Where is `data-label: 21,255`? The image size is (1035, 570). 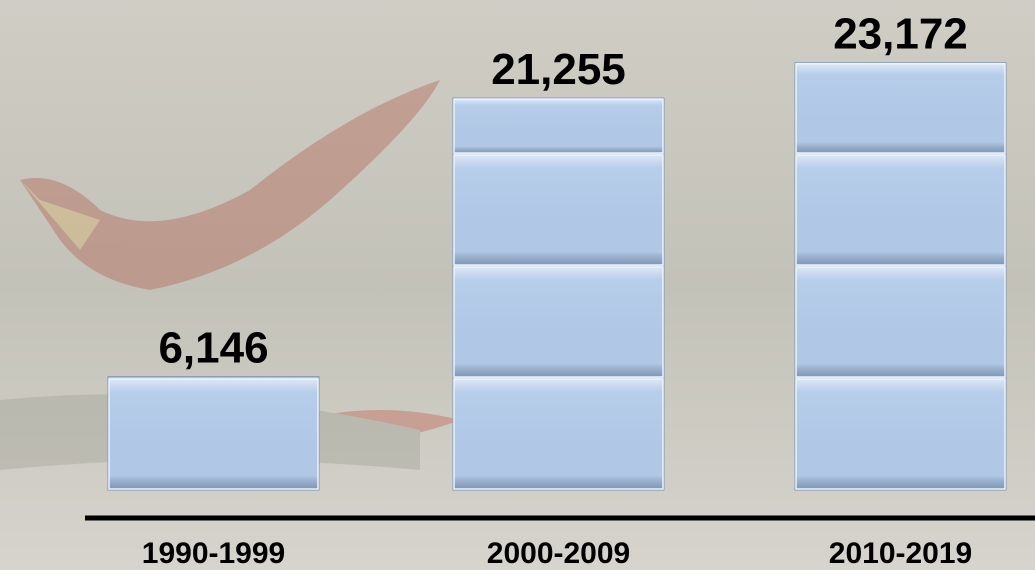
data-label: 21,255 is located at coordinates (558, 69).